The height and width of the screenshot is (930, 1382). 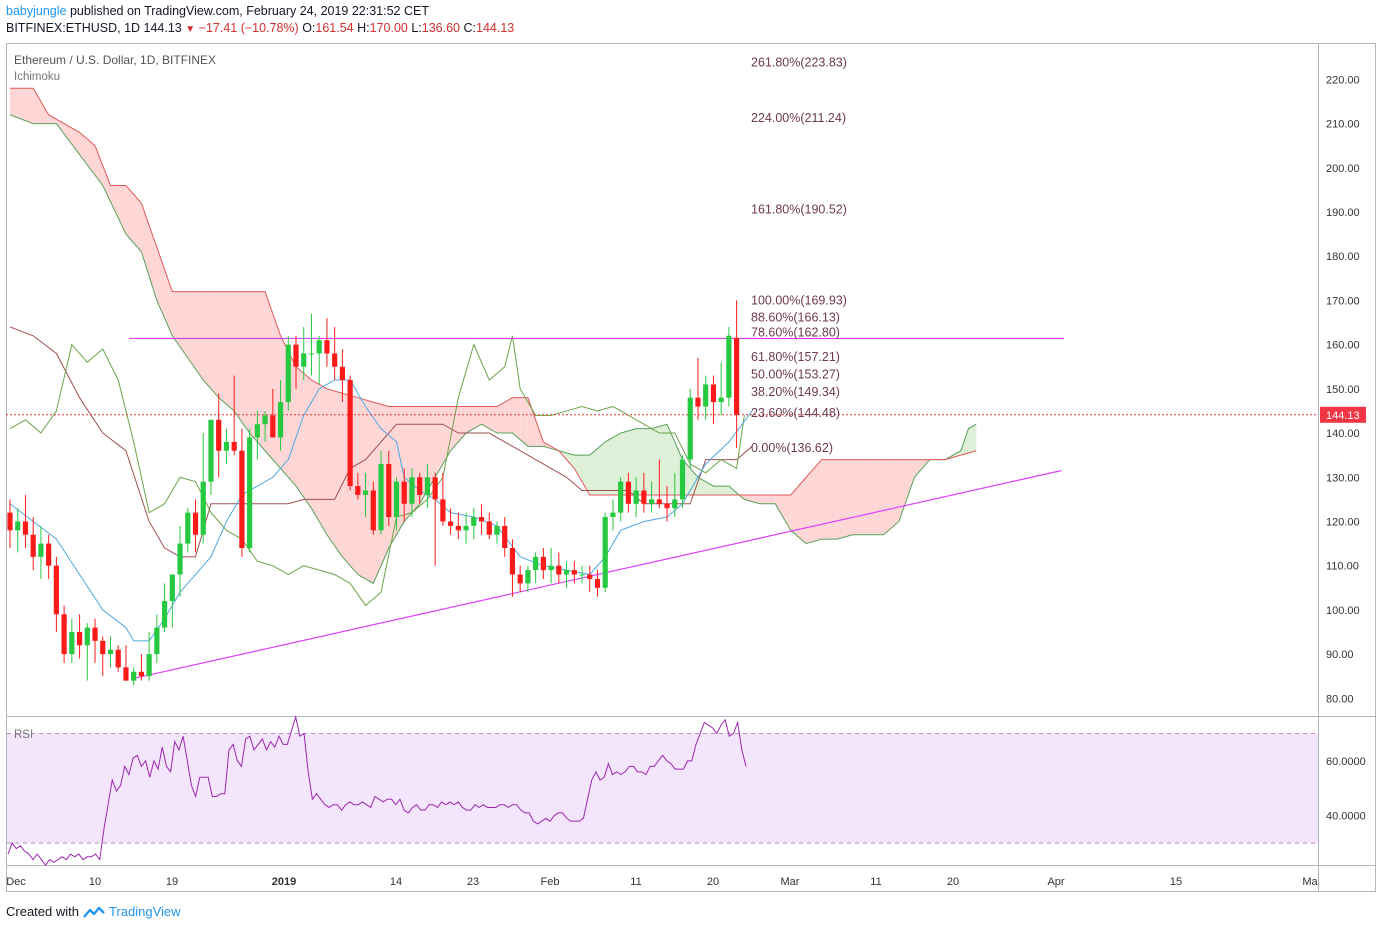 What do you see at coordinates (1343, 611) in the screenshot?
I see `price-tick-label: 100.00` at bounding box center [1343, 611].